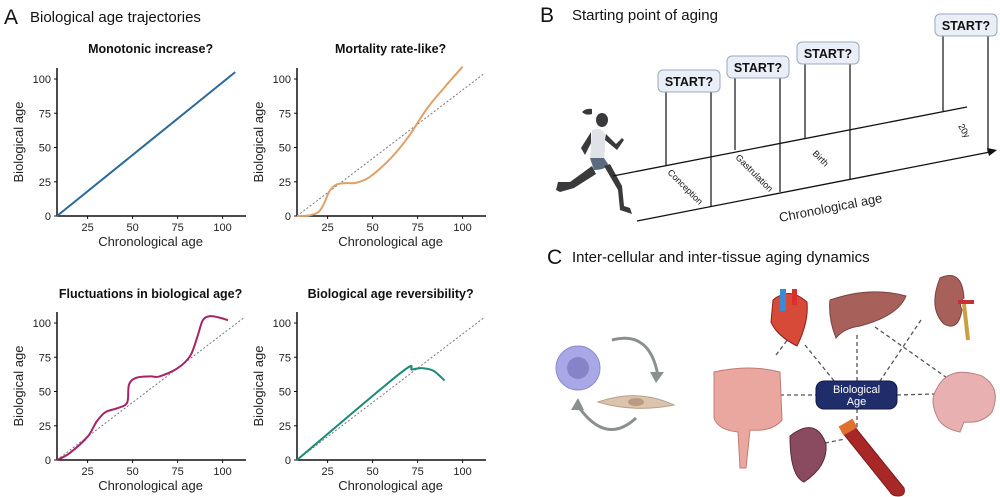  I want to click on panel-b-letter: B, so click(547, 15).